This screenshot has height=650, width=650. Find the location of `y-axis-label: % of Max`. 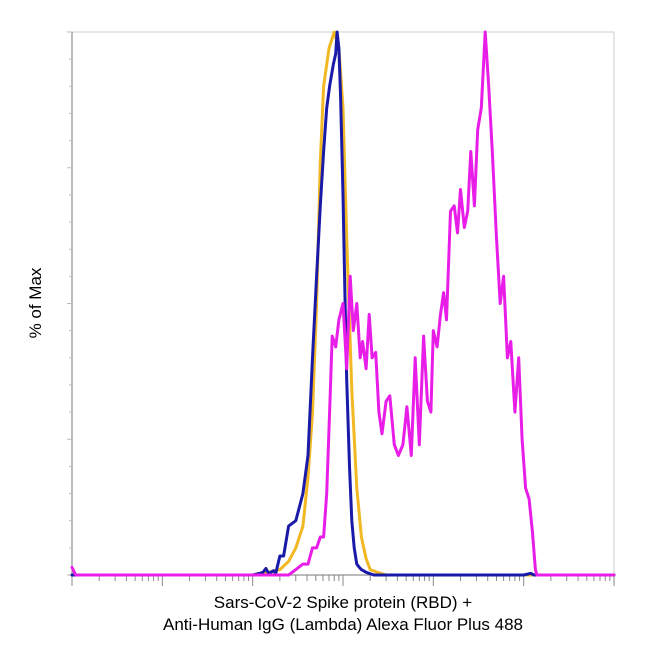

y-axis-label: % of Max is located at coordinates (35, 303).